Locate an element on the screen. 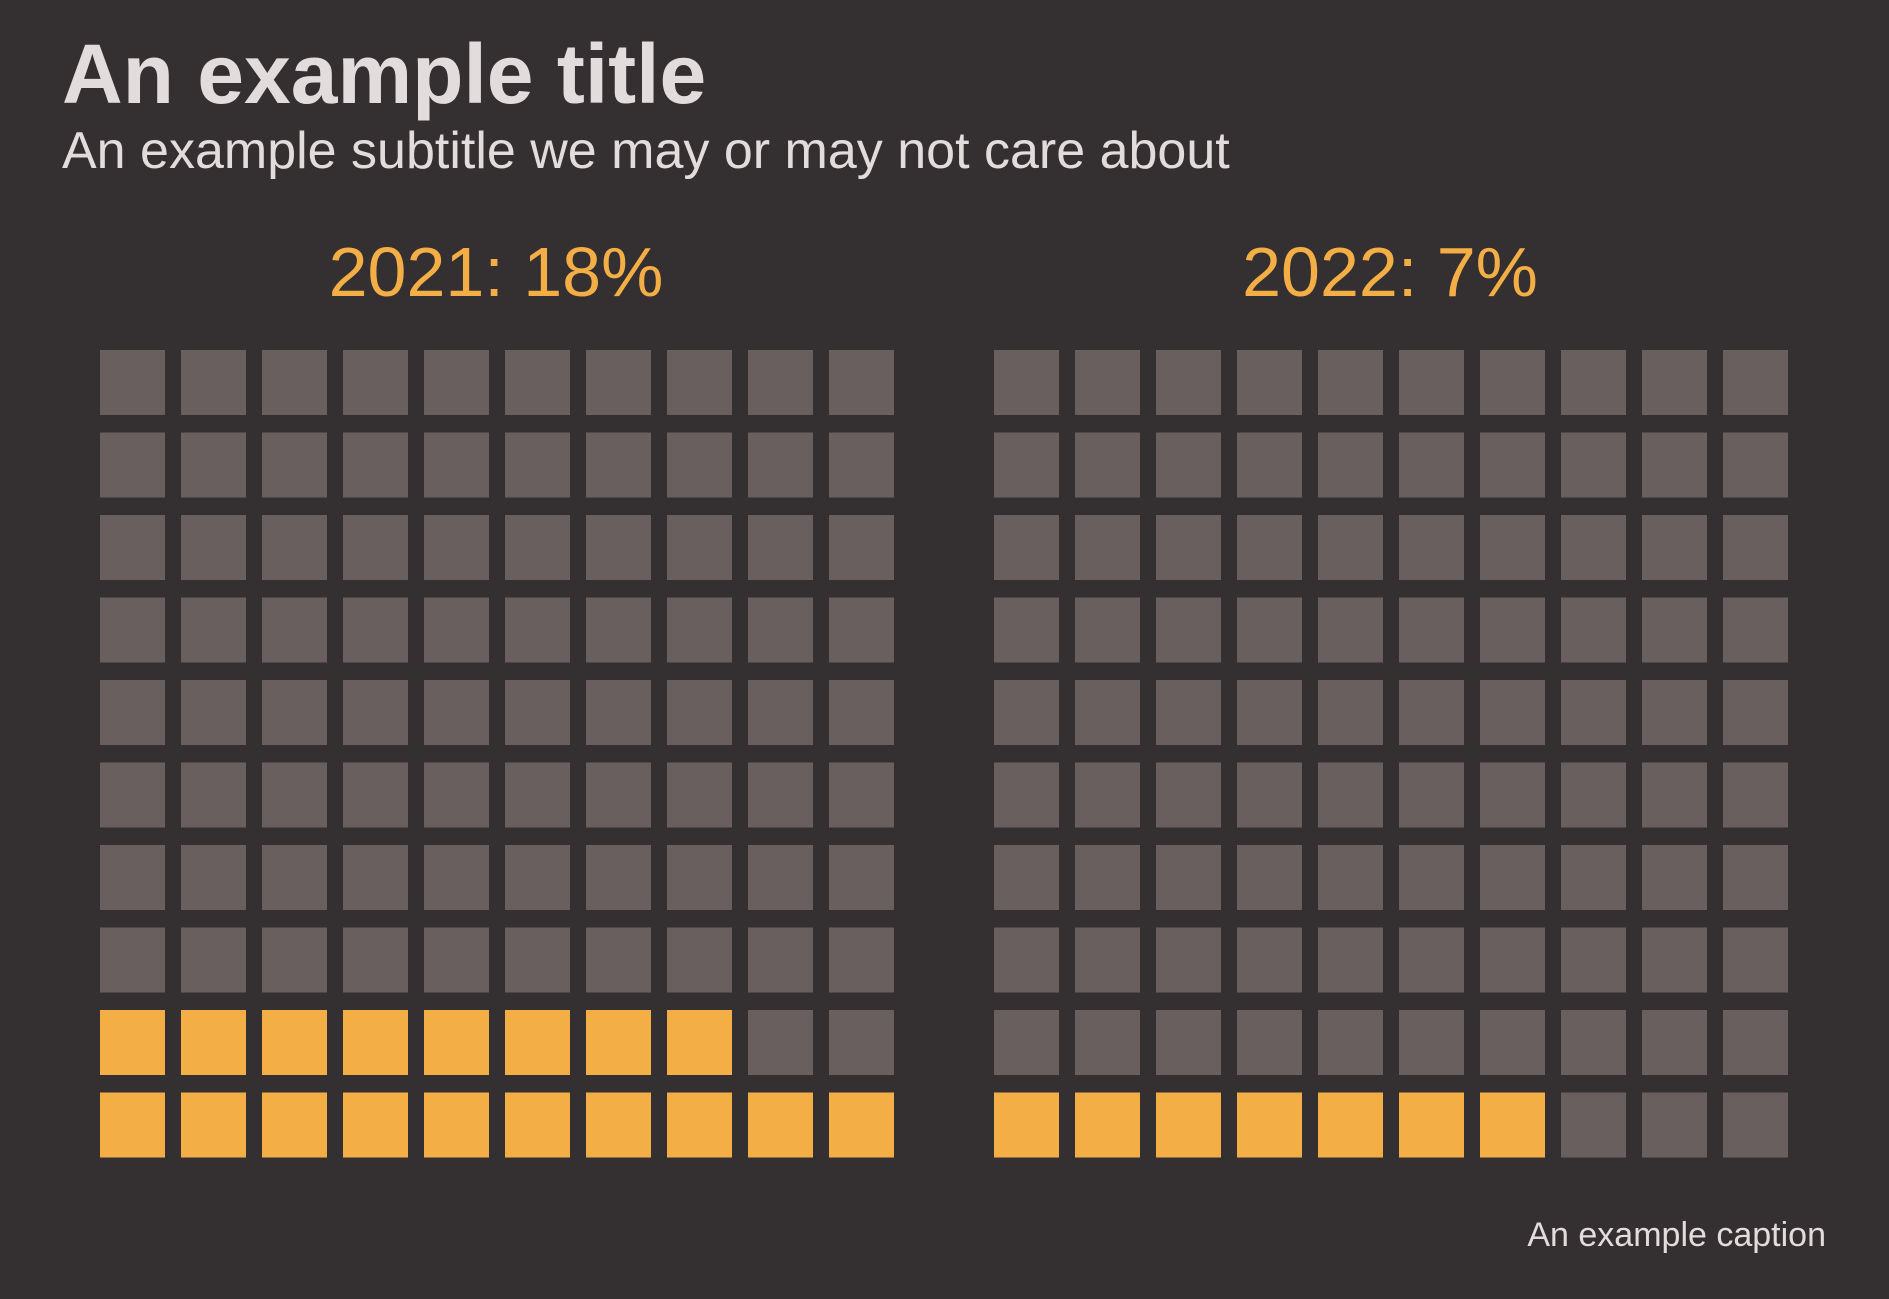  panel-label-2022: 2022: 7% is located at coordinates (1390, 272).